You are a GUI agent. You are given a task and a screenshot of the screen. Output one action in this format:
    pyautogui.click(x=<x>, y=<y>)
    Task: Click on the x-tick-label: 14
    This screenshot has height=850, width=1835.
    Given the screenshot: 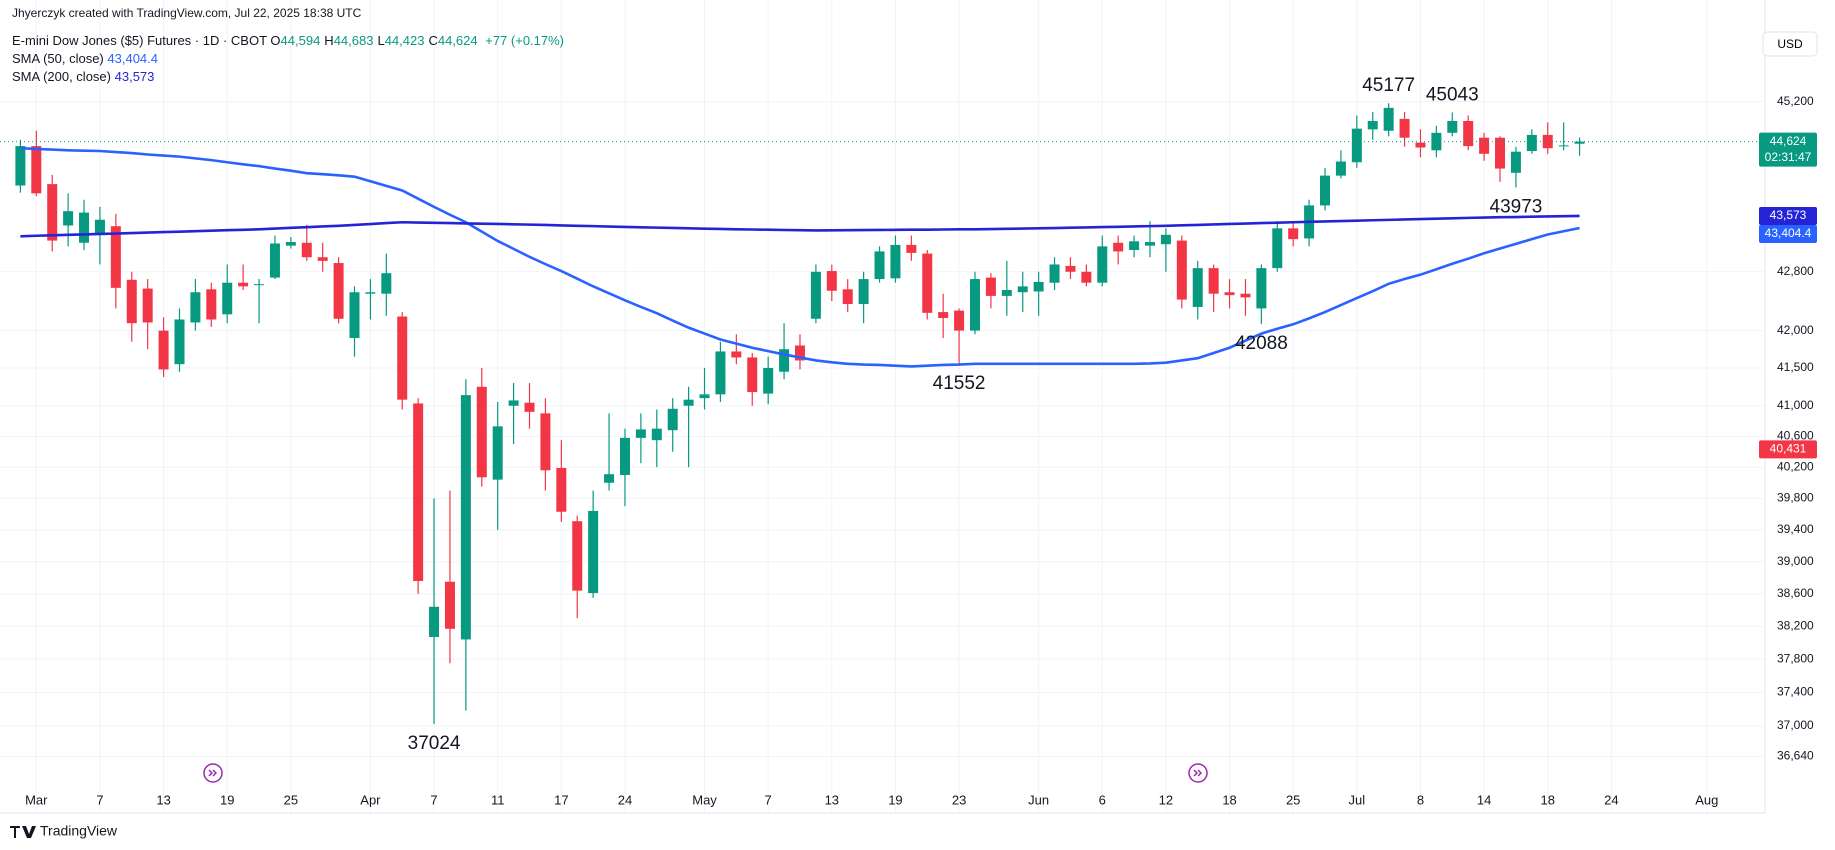 What is the action you would take?
    pyautogui.click(x=1484, y=799)
    